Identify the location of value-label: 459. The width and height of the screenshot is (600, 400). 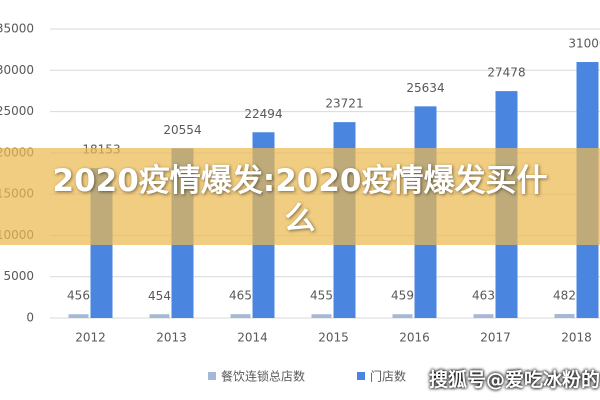
(402, 296).